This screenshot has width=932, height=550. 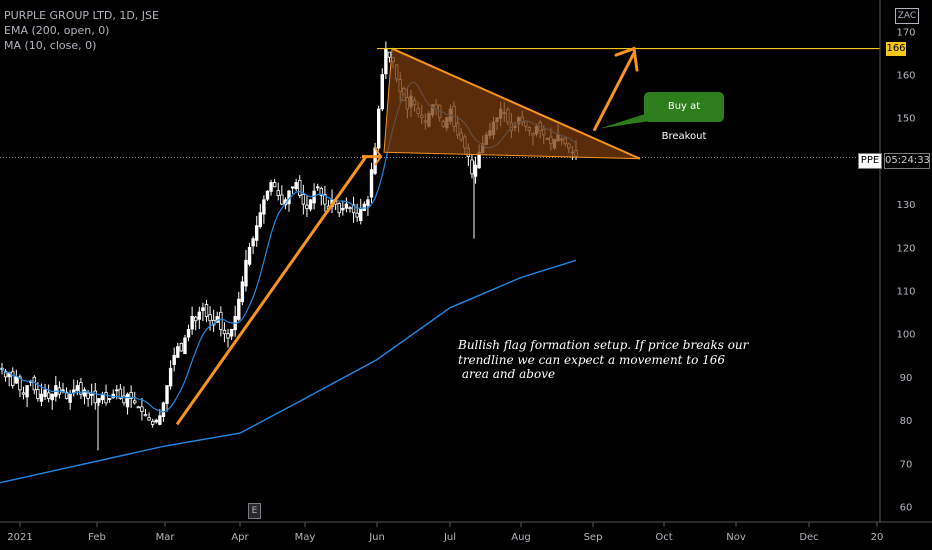 What do you see at coordinates (906, 508) in the screenshot?
I see `y-tick-label: 60` at bounding box center [906, 508].